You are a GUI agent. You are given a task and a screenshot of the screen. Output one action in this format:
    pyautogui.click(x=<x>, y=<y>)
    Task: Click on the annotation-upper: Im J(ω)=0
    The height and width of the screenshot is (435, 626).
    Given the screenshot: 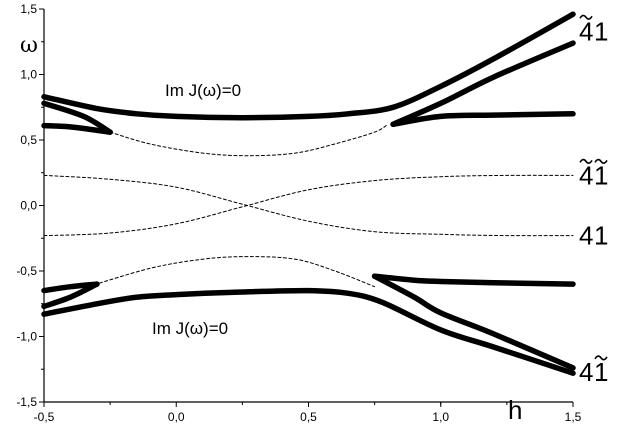 What is the action you would take?
    pyautogui.click(x=203, y=90)
    